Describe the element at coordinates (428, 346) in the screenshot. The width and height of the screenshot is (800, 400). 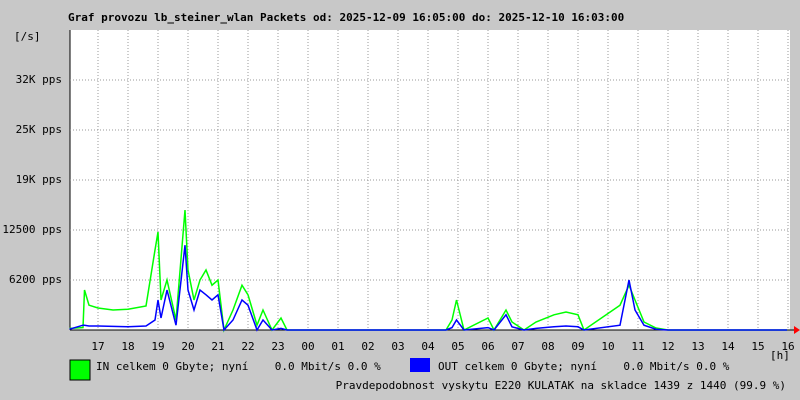
I see `x-tick-label: 04` at that location.